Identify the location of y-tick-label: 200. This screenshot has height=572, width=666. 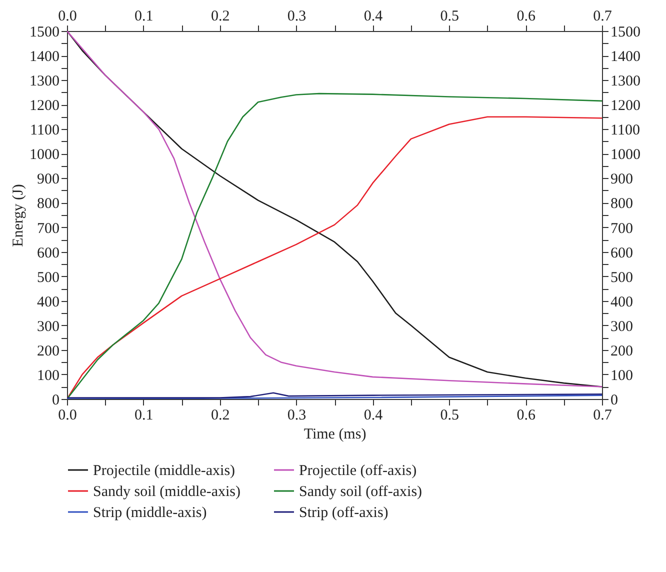
(48, 351).